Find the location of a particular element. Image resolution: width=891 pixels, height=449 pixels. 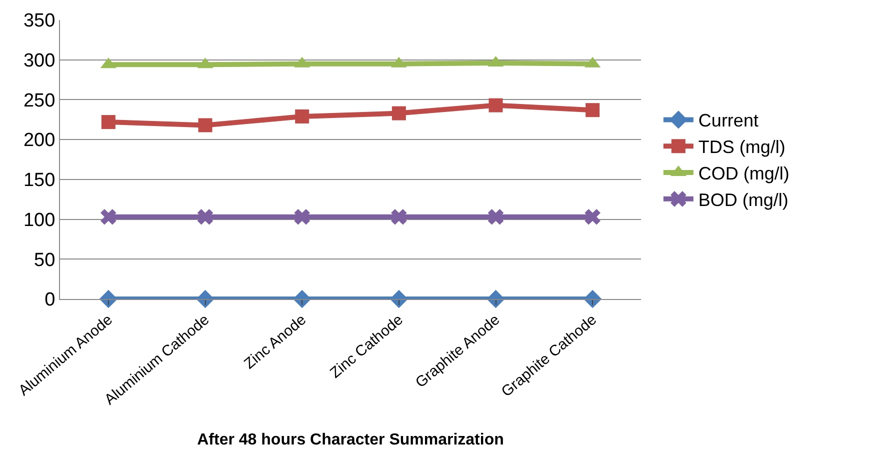

y-tick-label: 0 is located at coordinates (50, 300).